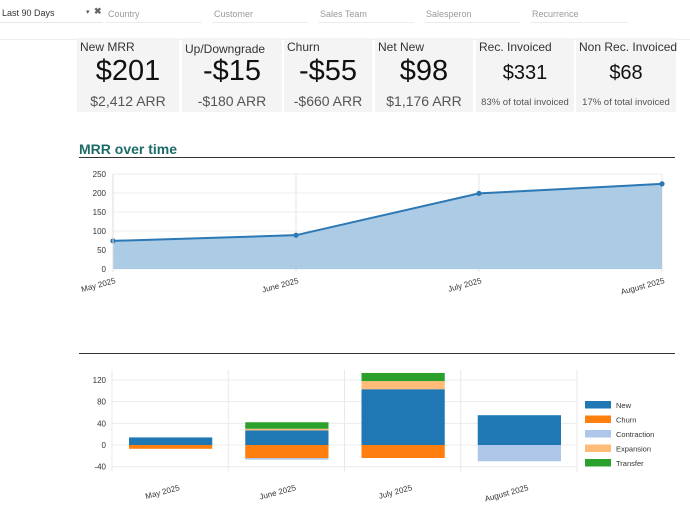 This screenshot has height=517, width=690. Describe the element at coordinates (401, 47) in the screenshot. I see `kpi-label: Net New` at that location.